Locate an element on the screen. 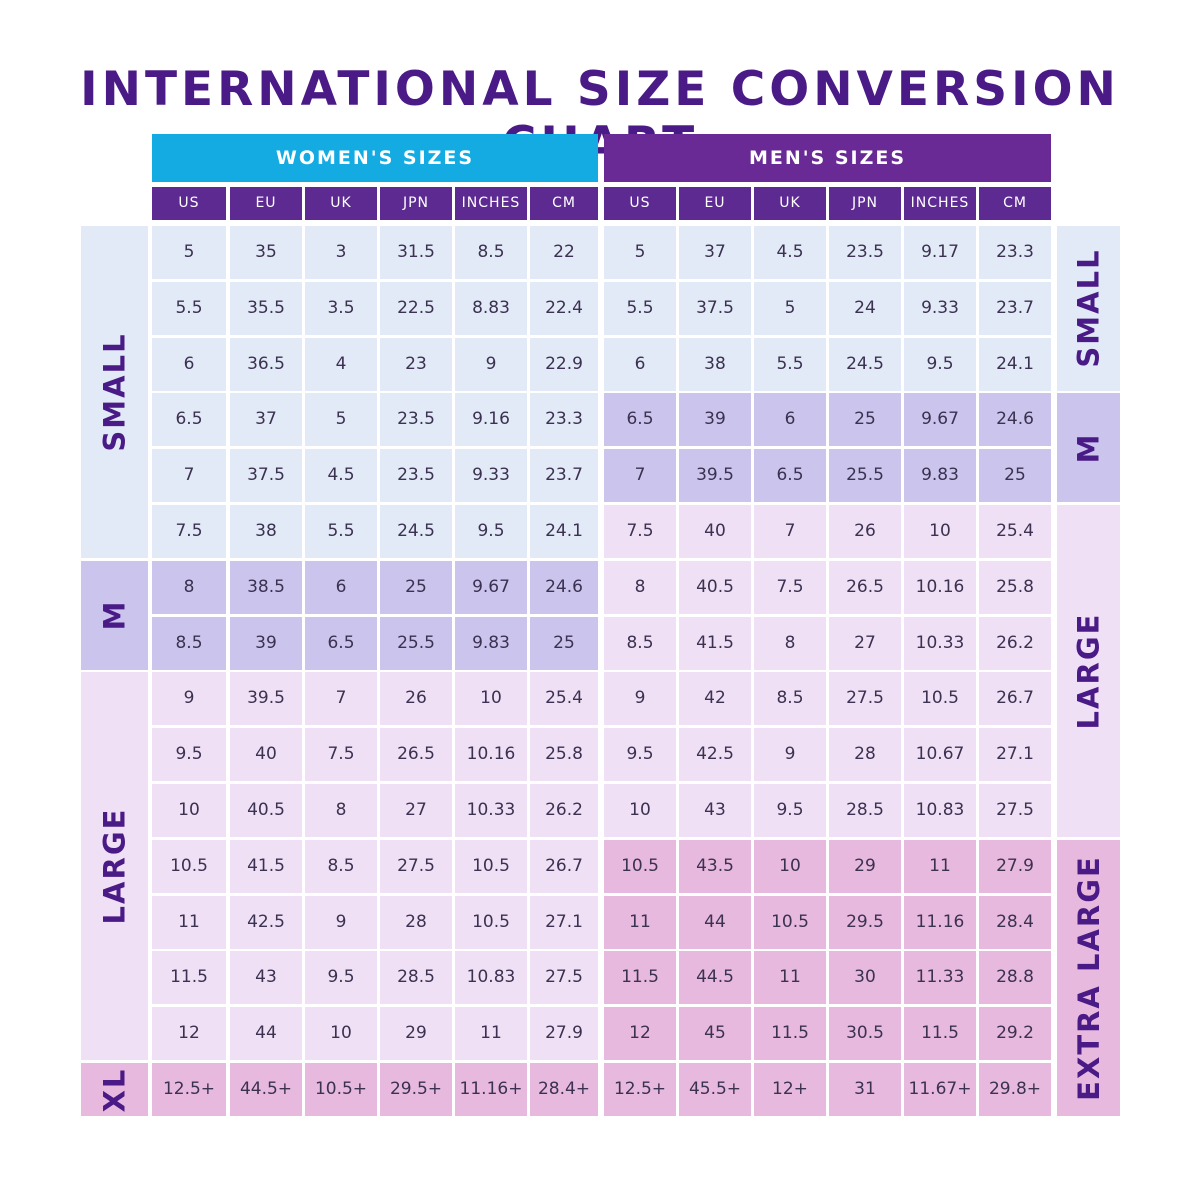  women-col-us: US is located at coordinates (189, 203).